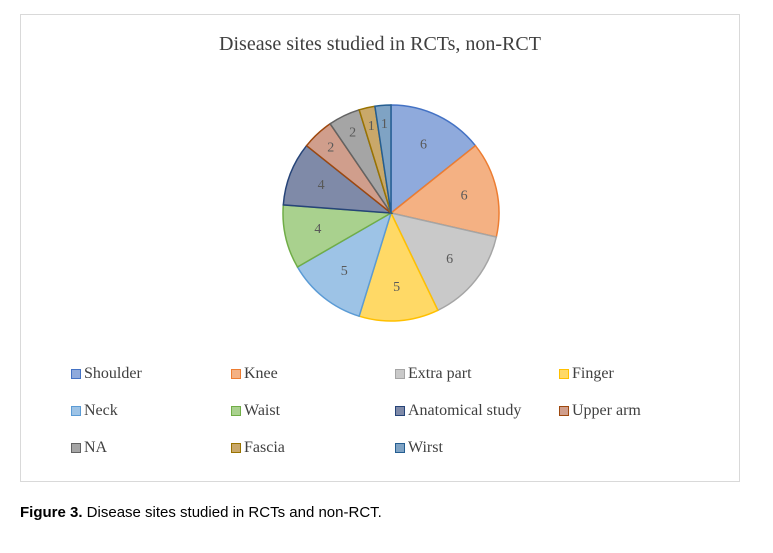 The width and height of the screenshot is (773, 553). What do you see at coordinates (96, 447) in the screenshot?
I see `legend-label: NA` at bounding box center [96, 447].